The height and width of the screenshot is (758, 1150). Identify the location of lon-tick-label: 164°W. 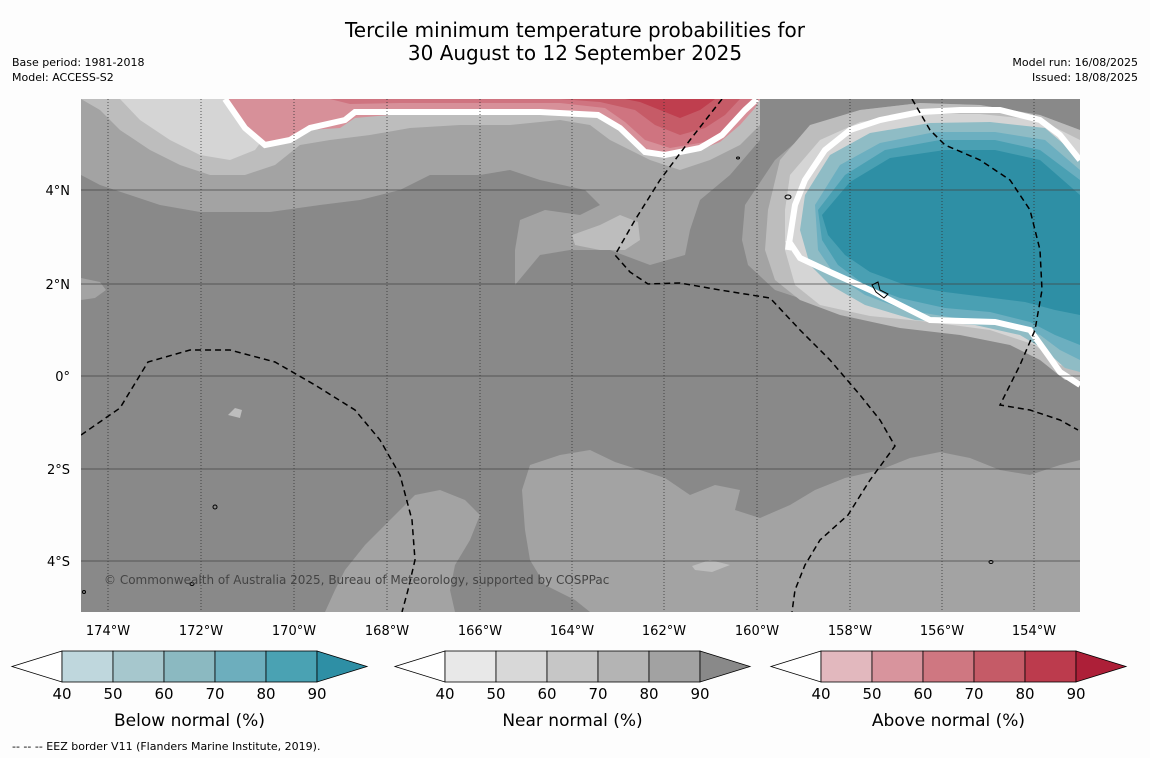
(572, 631).